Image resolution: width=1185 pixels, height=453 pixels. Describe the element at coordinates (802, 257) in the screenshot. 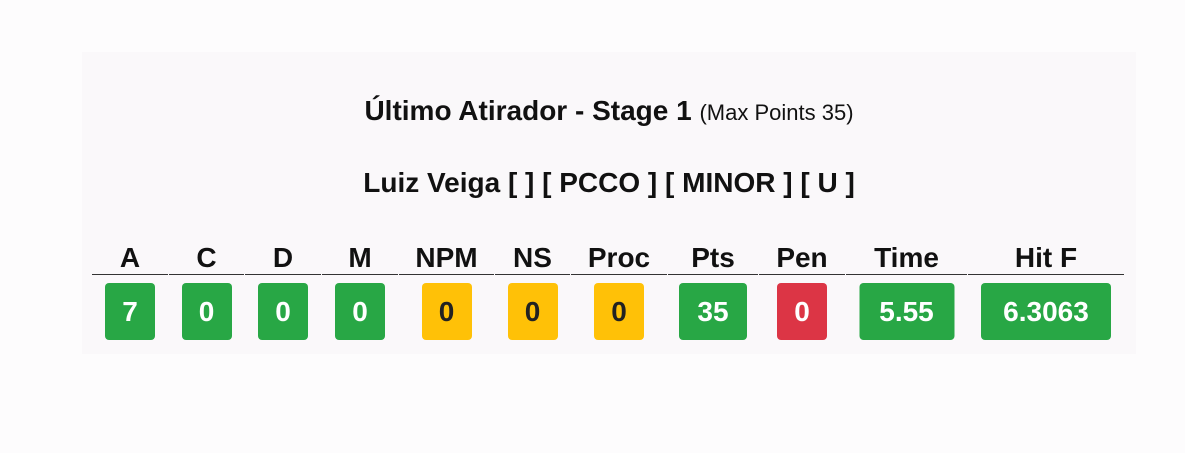

I see `score-header: Pen` at that location.